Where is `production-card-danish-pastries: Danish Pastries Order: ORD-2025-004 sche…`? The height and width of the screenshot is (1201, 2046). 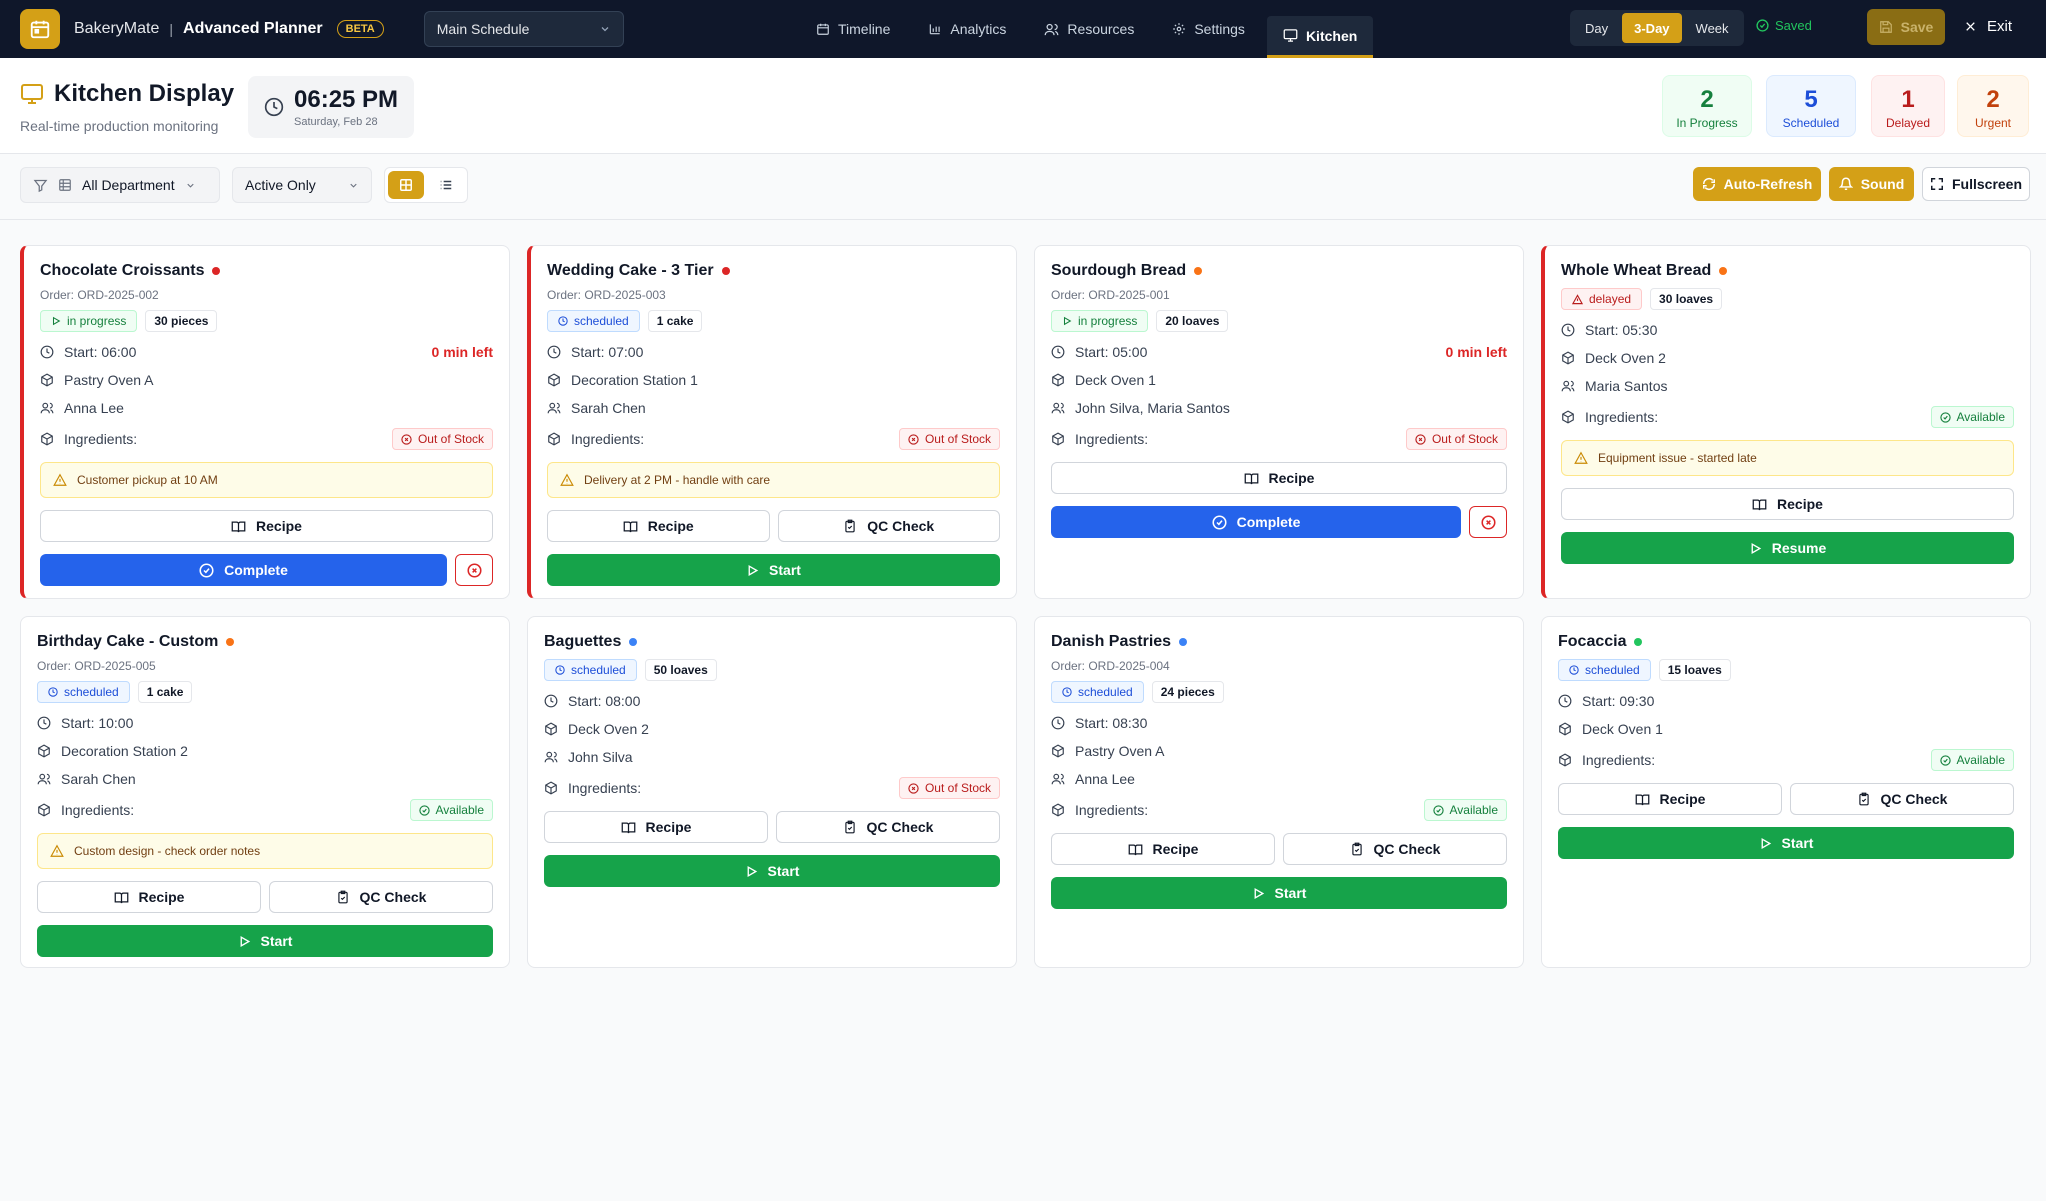 production-card-danish-pastries: Danish Pastries Order: ORD-2025-004 sche… is located at coordinates (1279, 792).